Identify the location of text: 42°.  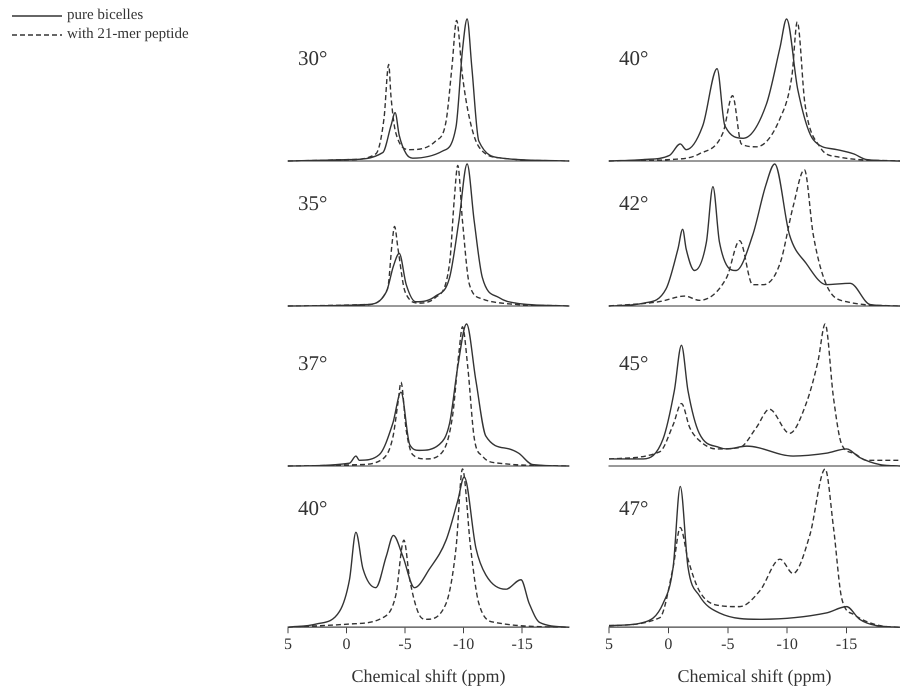
(633, 203).